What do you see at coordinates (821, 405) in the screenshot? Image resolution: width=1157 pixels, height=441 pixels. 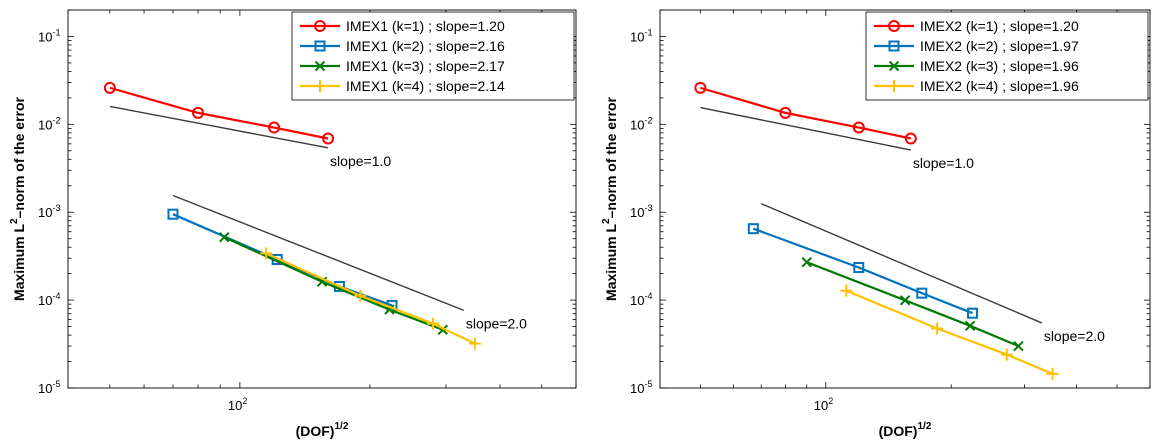 I see `x-tick-label-base: 10` at bounding box center [821, 405].